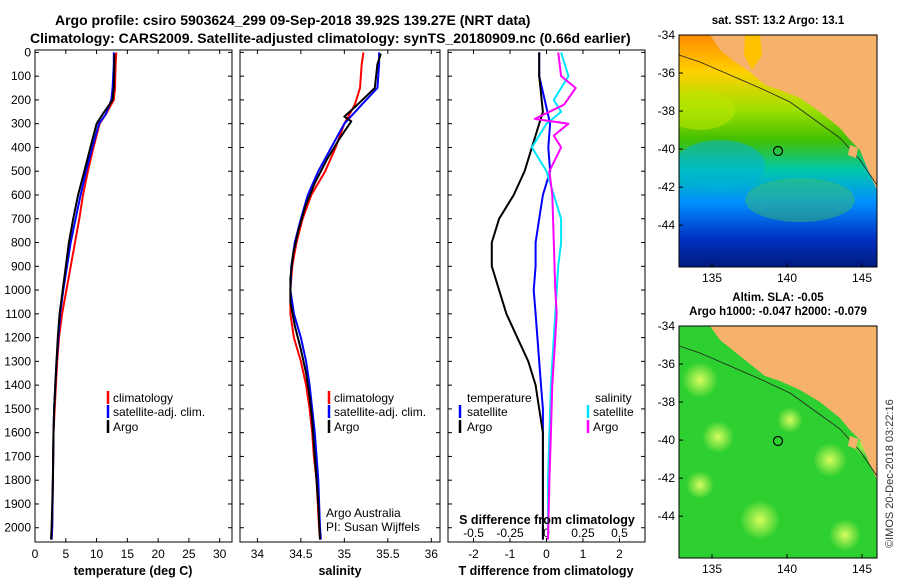 Image resolution: width=900 pixels, height=580 pixels. What do you see at coordinates (258, 554) in the screenshot?
I see `x-tick-label: 34` at bounding box center [258, 554].